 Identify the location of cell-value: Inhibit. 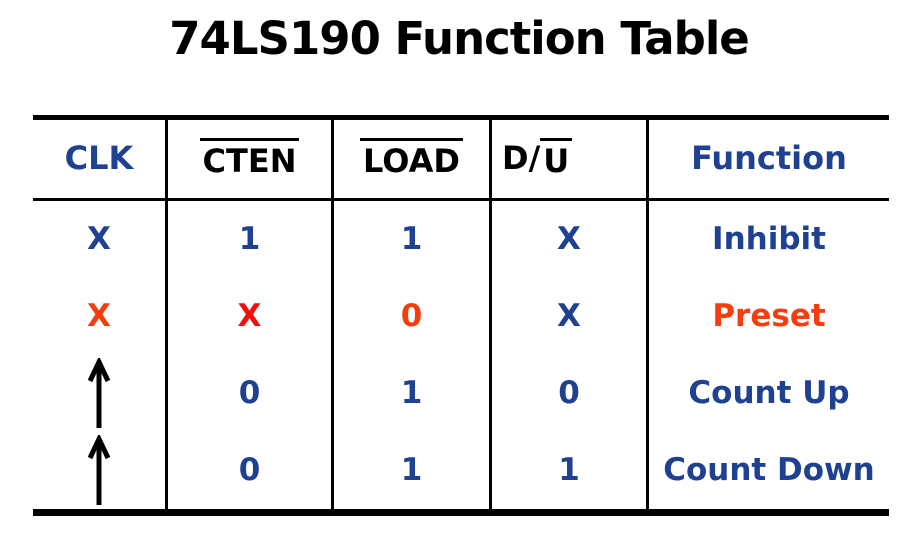
(769, 239).